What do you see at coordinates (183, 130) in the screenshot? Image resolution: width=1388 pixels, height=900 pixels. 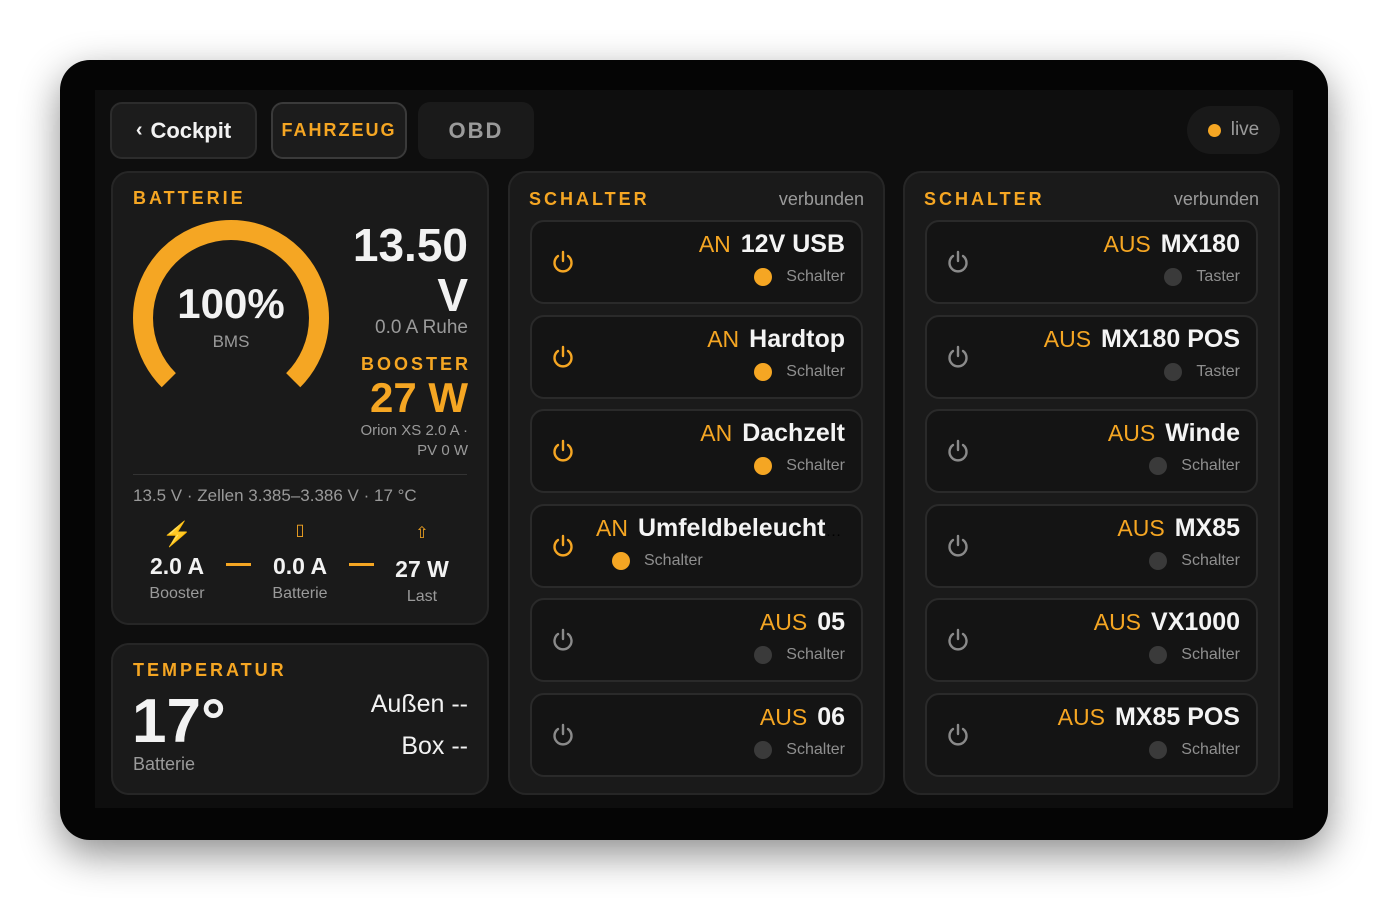 I see `back-button: ‹ Cockpit` at bounding box center [183, 130].